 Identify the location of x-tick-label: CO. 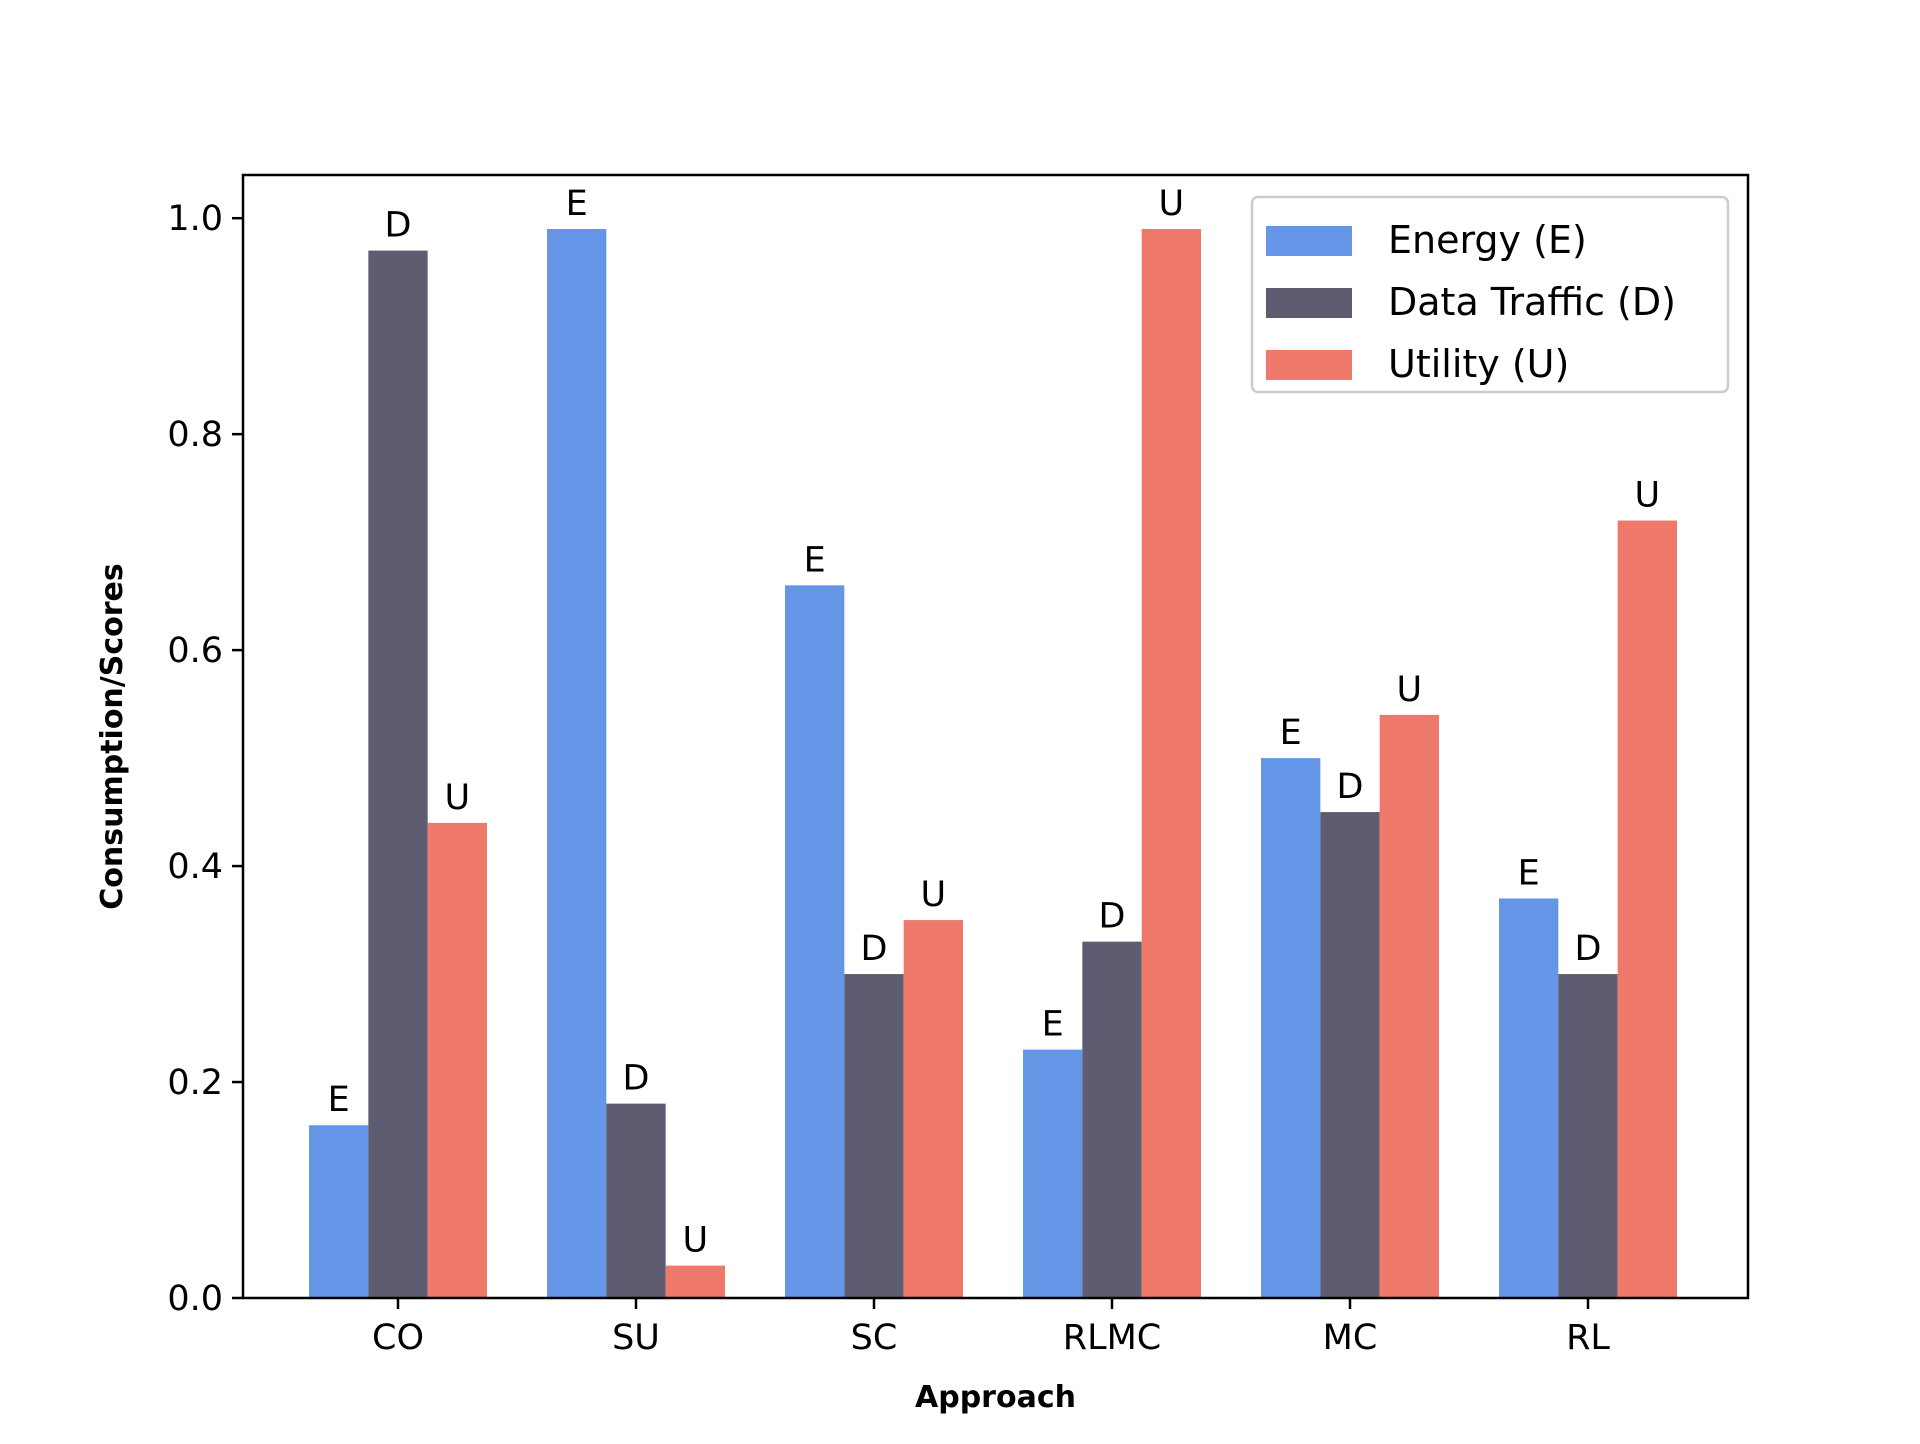
(398, 1338).